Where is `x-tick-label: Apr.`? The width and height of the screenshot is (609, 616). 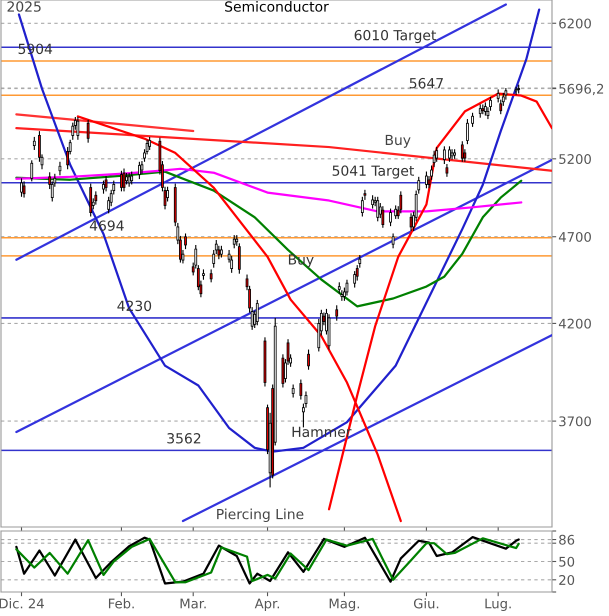 x-tick-label: Apr. is located at coordinates (267, 605).